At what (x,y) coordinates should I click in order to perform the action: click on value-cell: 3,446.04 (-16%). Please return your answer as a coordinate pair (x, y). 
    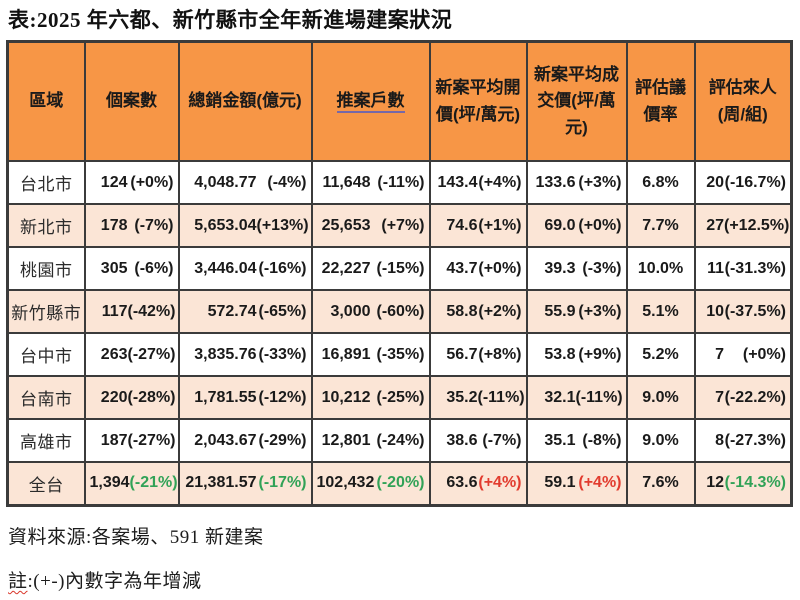
    Looking at the image, I should click on (245, 268).